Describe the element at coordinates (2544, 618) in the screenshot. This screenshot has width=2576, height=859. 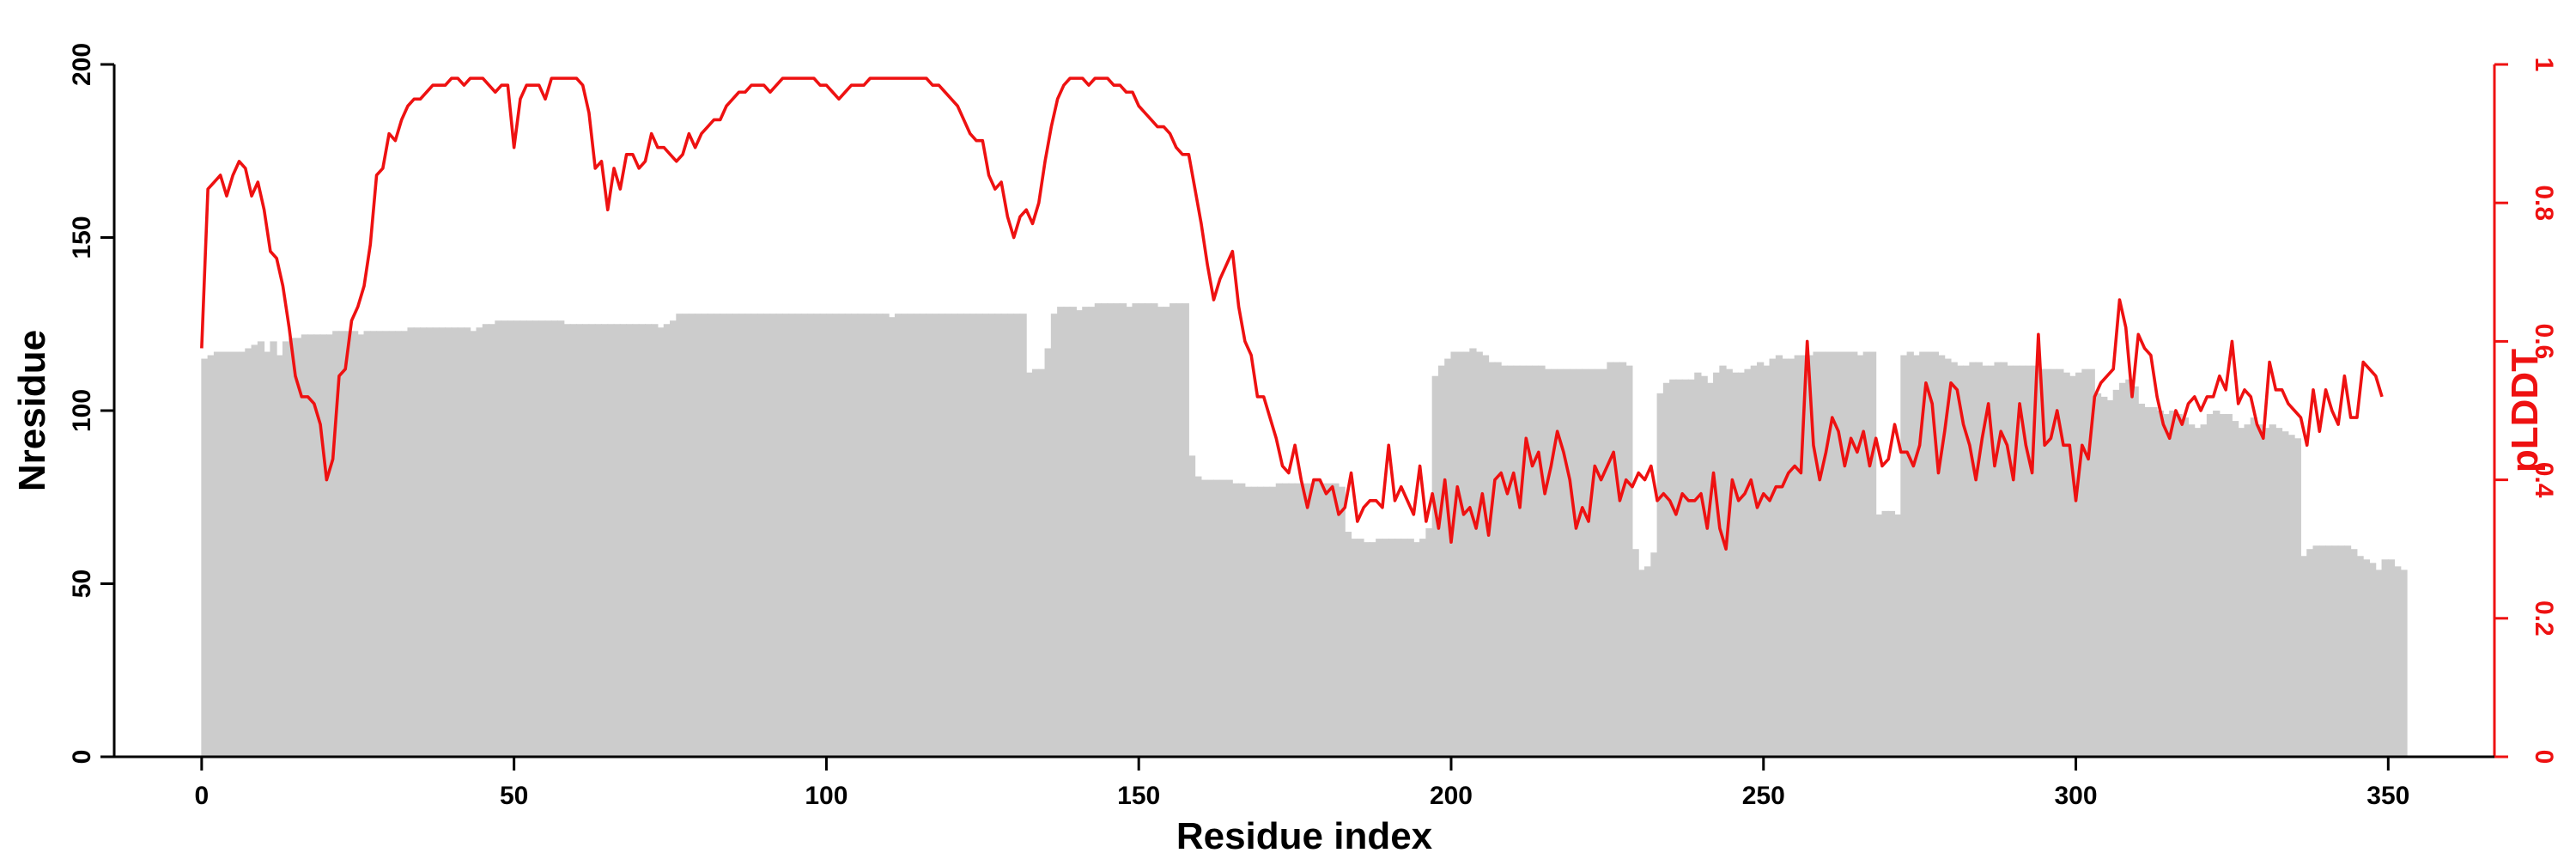
I see `right-y-tick-label: 0.2` at that location.